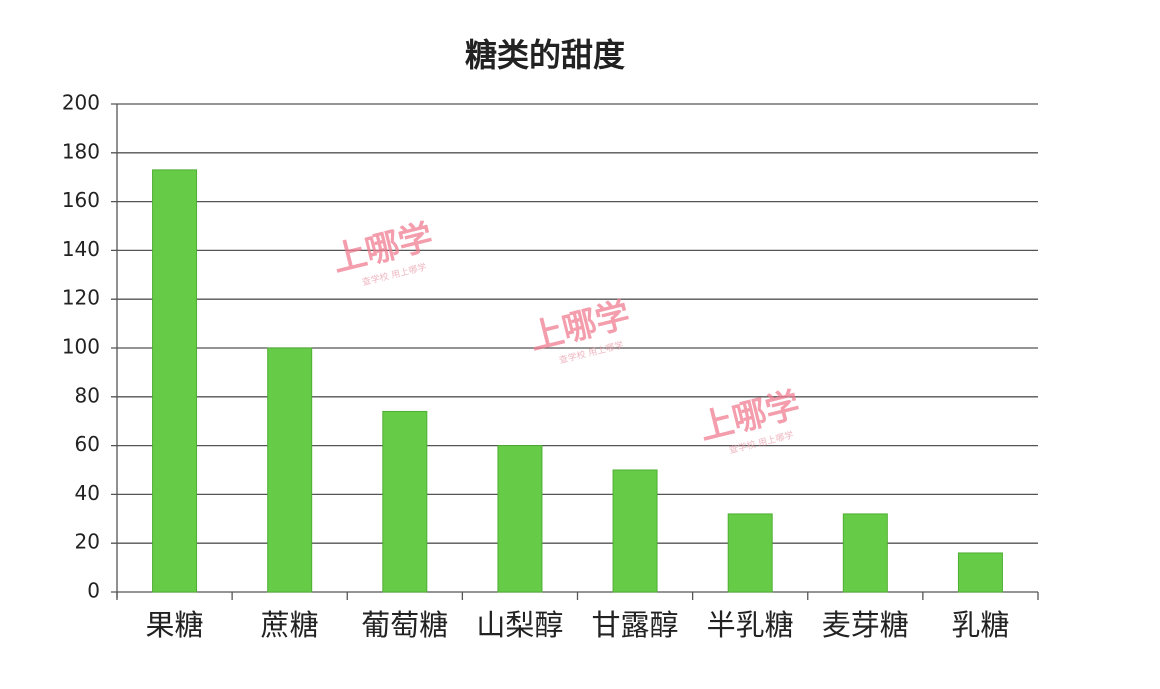 This screenshot has width=1160, height=689. I want to click on y-tick-label: 140, so click(81, 249).